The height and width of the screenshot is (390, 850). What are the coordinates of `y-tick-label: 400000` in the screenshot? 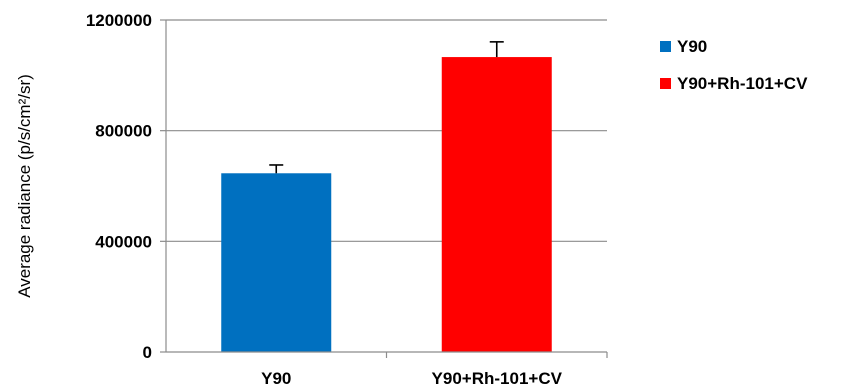 It's located at (123, 241).